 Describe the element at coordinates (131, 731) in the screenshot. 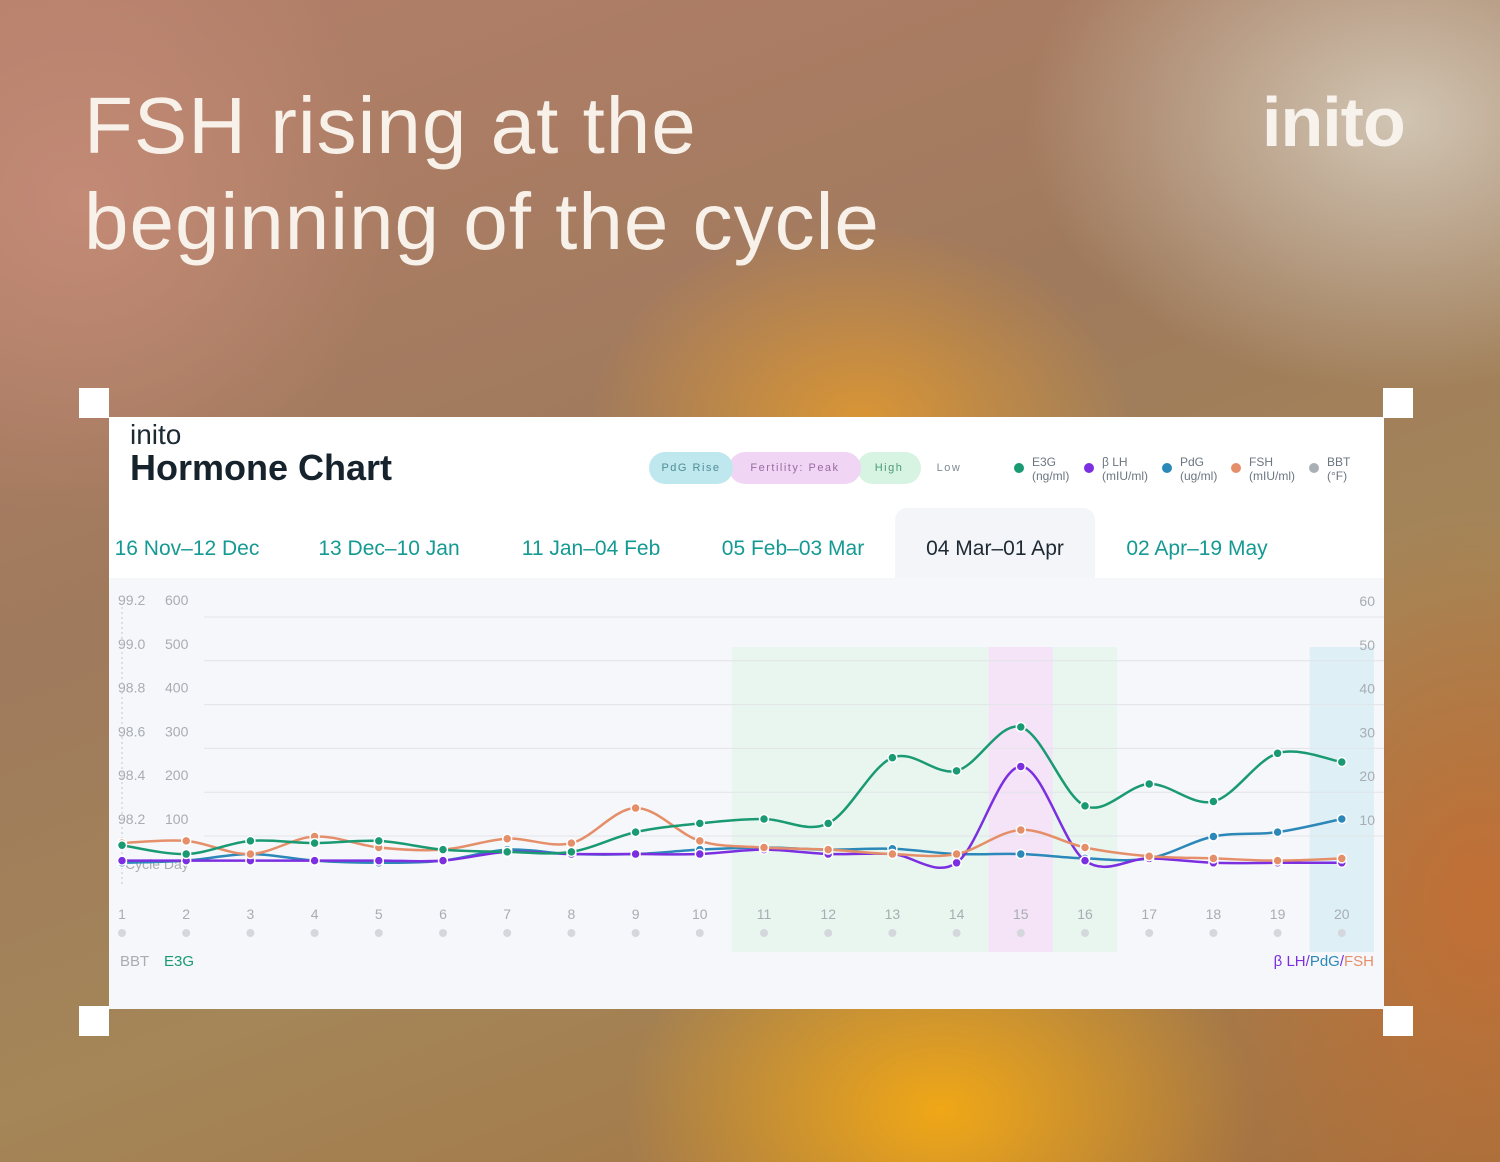

I see `bbt-tick-label: 98.6` at that location.